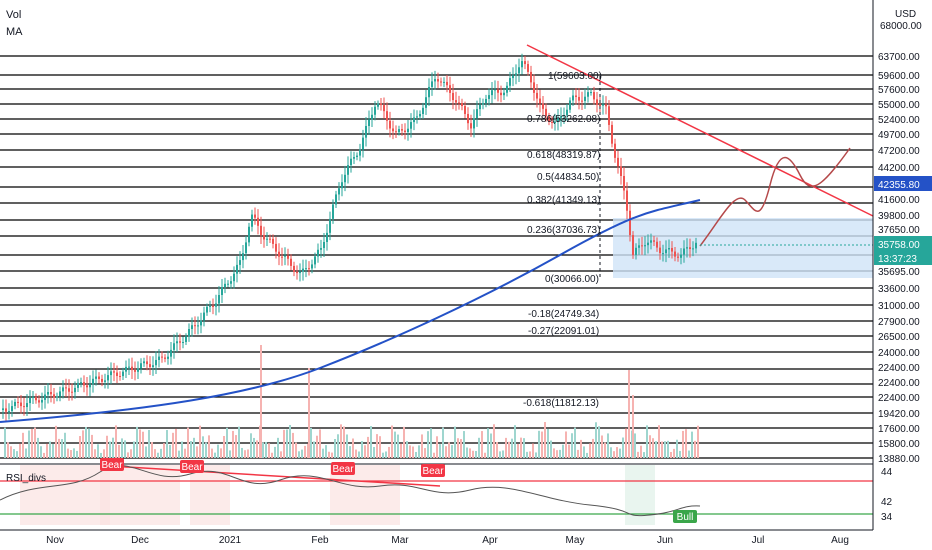 This screenshot has width=932, height=550. Describe the element at coordinates (899, 230) in the screenshot. I see `axis-price-label: 37650.00` at that location.